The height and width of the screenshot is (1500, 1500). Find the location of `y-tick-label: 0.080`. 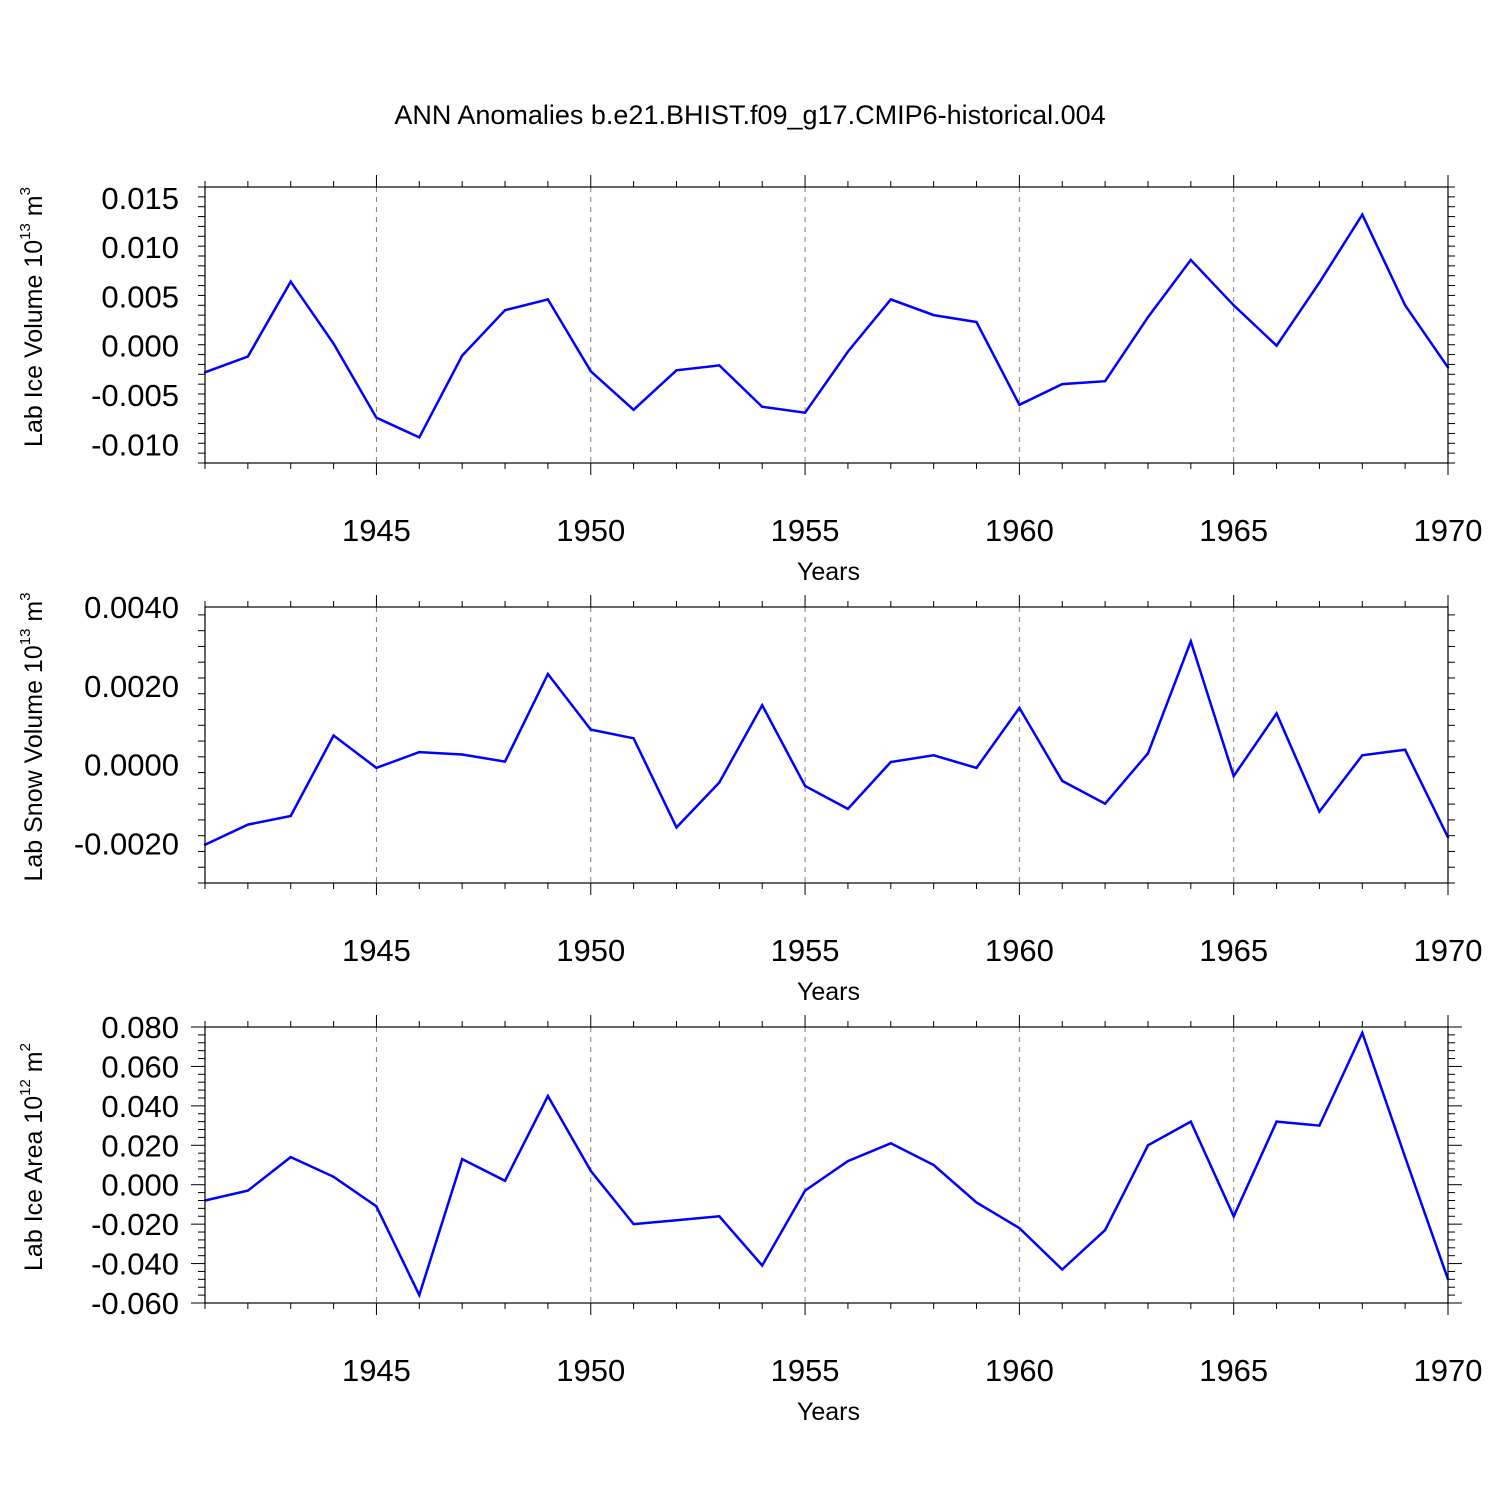

y-tick-label: 0.080 is located at coordinates (140, 1027).